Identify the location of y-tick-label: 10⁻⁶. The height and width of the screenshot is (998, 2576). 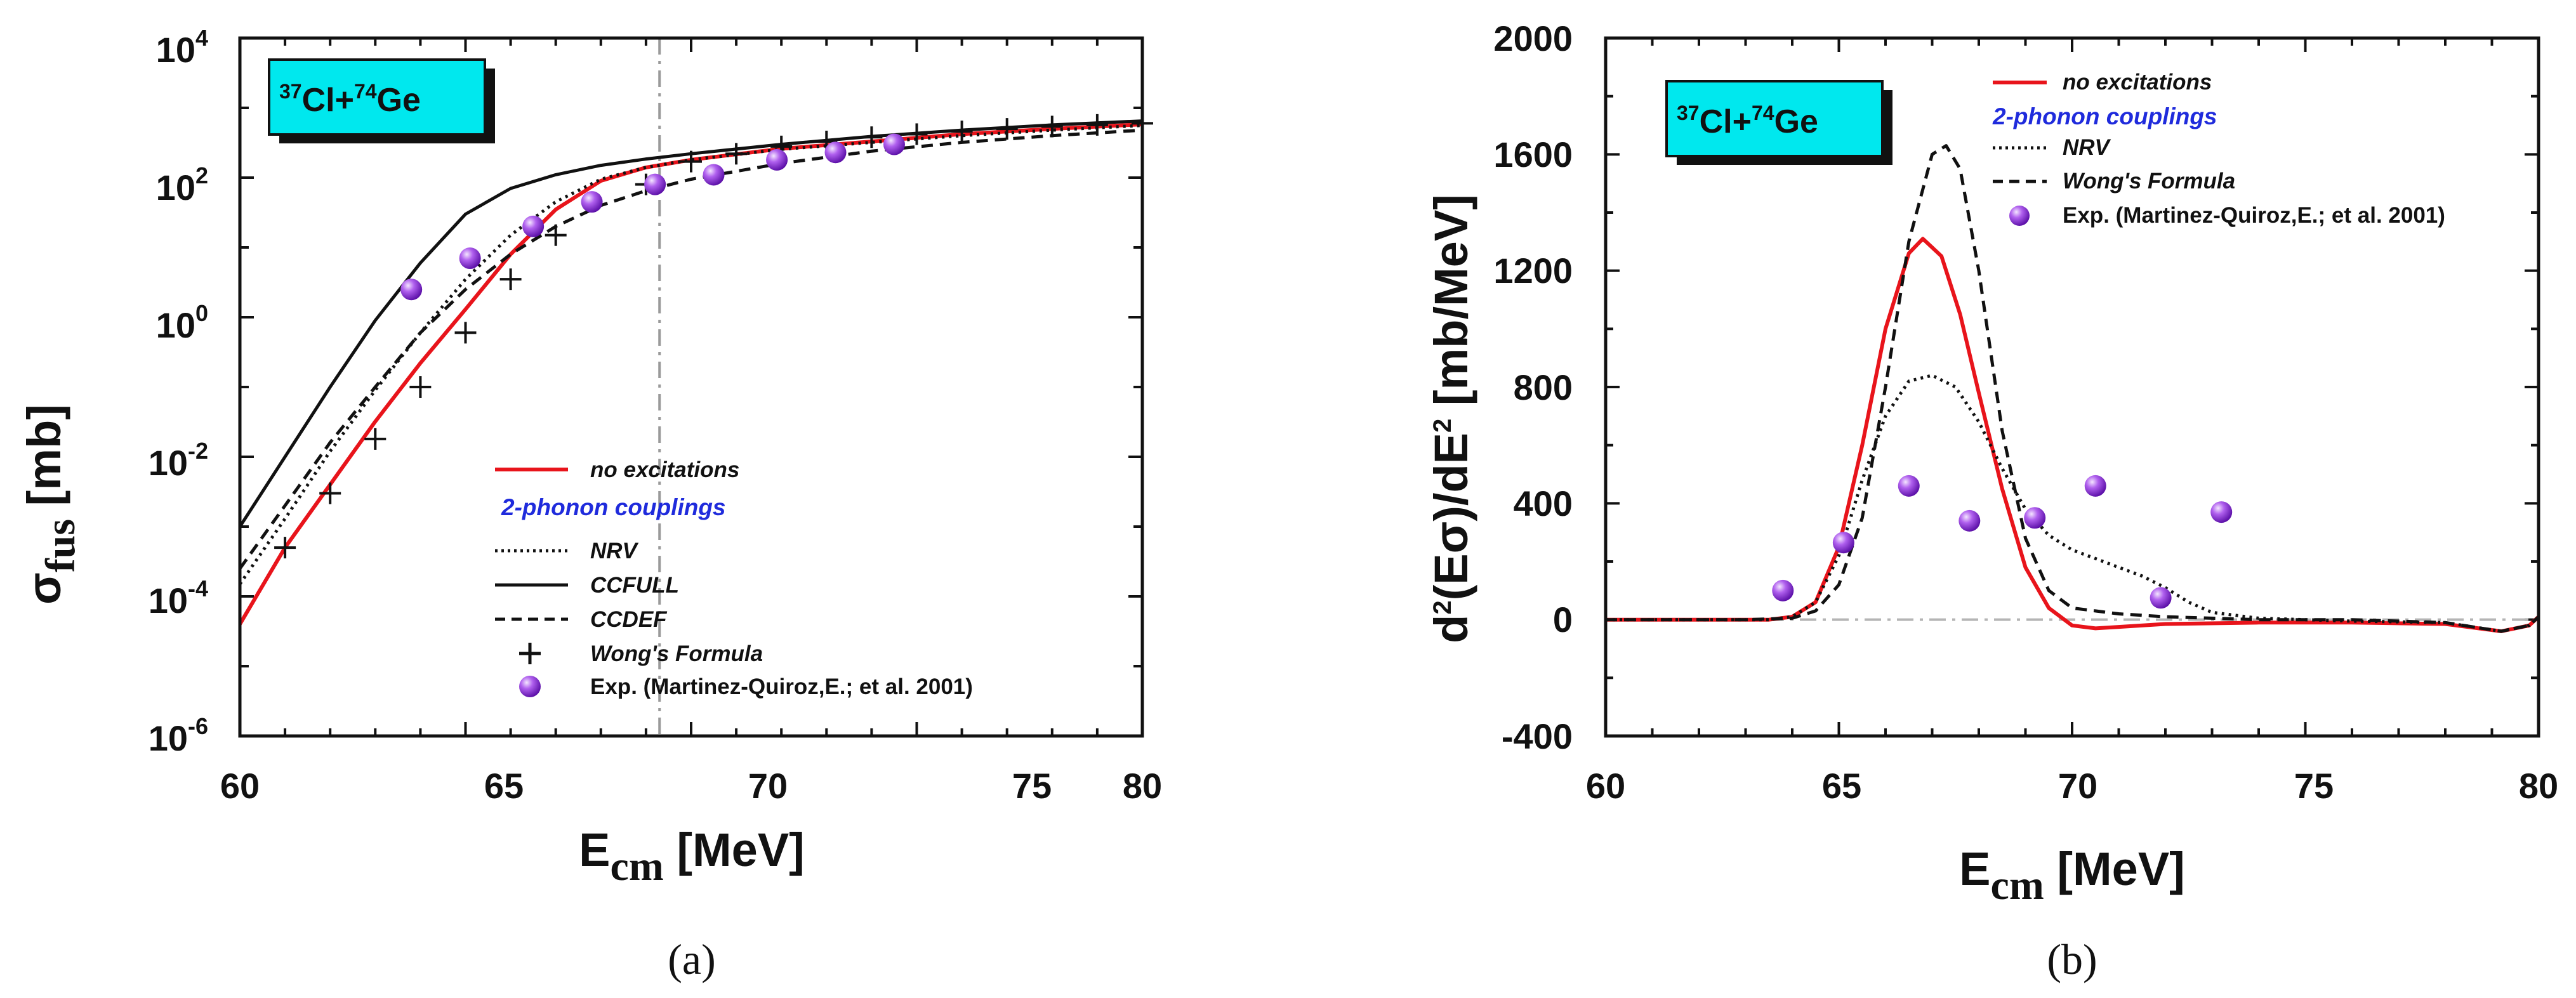
(178, 735).